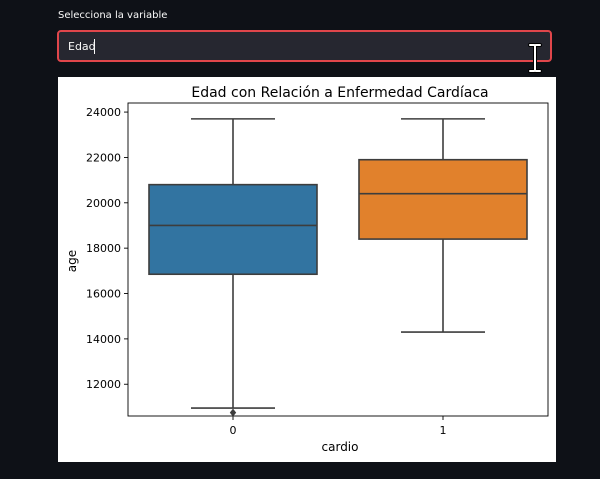 This screenshot has width=600, height=479. I want to click on x-axis-label: cardio, so click(340, 447).